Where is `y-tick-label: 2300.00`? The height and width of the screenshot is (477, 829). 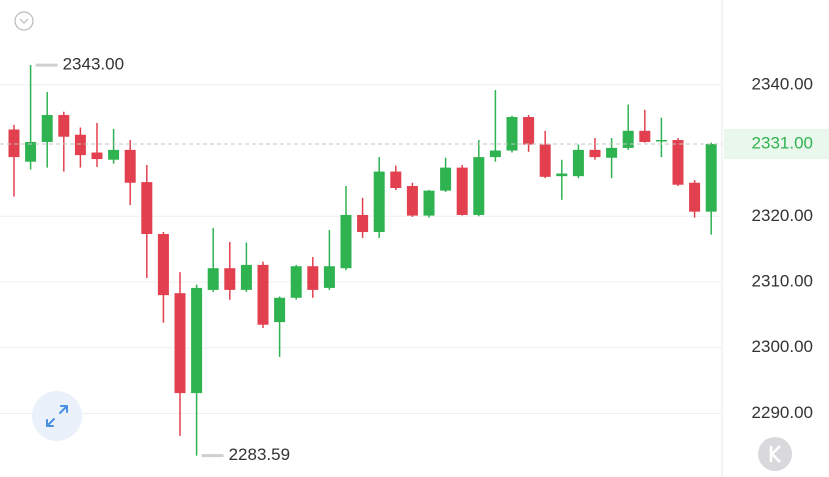 y-tick-label: 2300.00 is located at coordinates (782, 346).